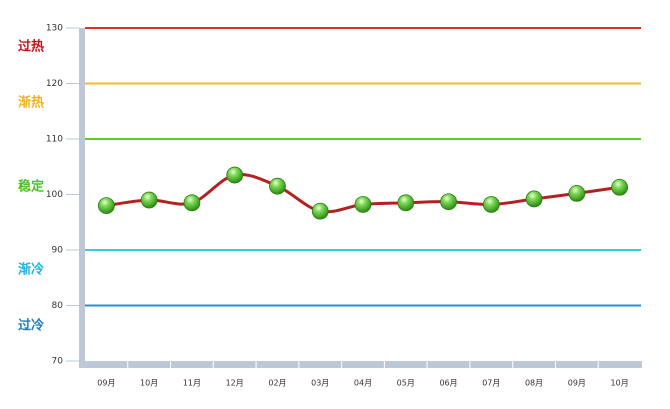 The image size is (670, 409). Describe the element at coordinates (277, 383) in the screenshot. I see `x-tick-label: 02月` at that location.